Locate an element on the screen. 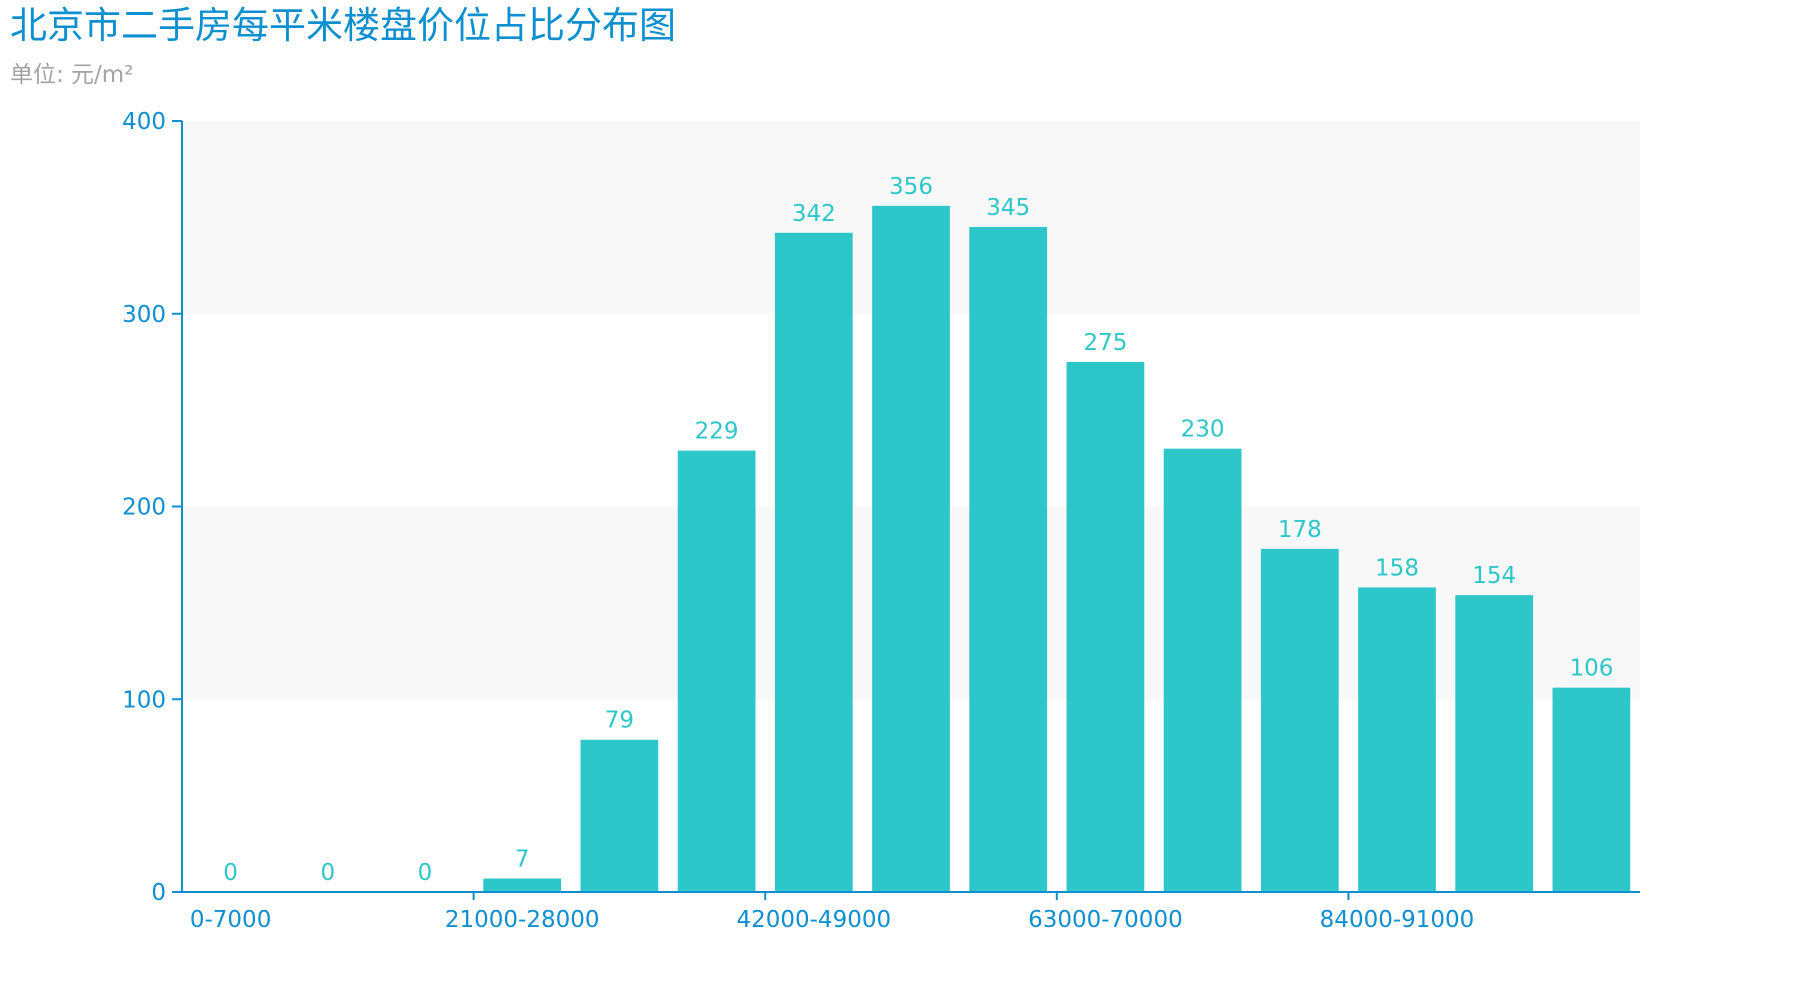  data-label: 345 is located at coordinates (1008, 208).